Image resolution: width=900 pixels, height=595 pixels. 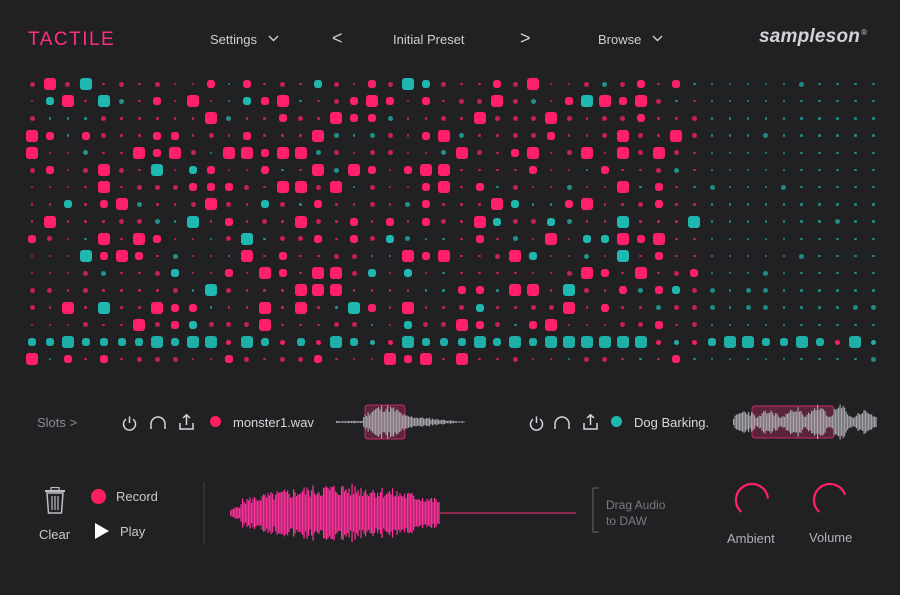 I want to click on export-icon, so click(x=186, y=422).